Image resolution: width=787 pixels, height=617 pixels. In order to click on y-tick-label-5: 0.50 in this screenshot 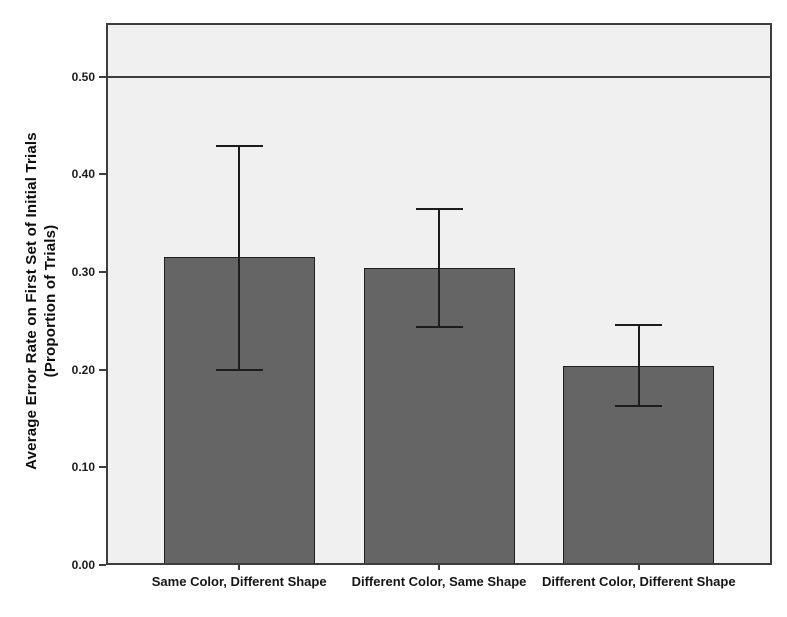, I will do `click(83, 76)`.